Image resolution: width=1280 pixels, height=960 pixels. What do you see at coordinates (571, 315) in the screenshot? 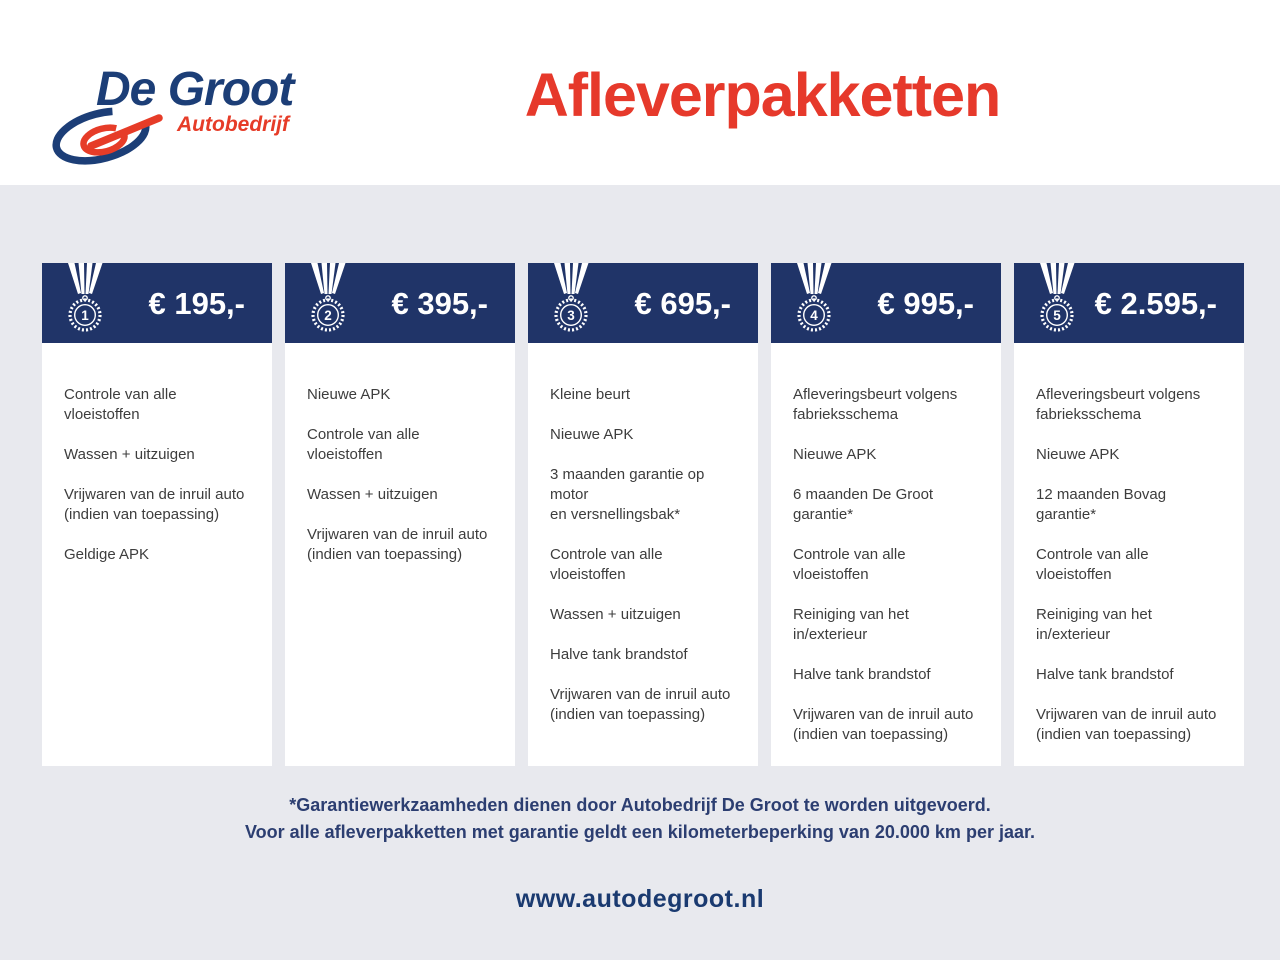
I see `medal-number: 3` at bounding box center [571, 315].